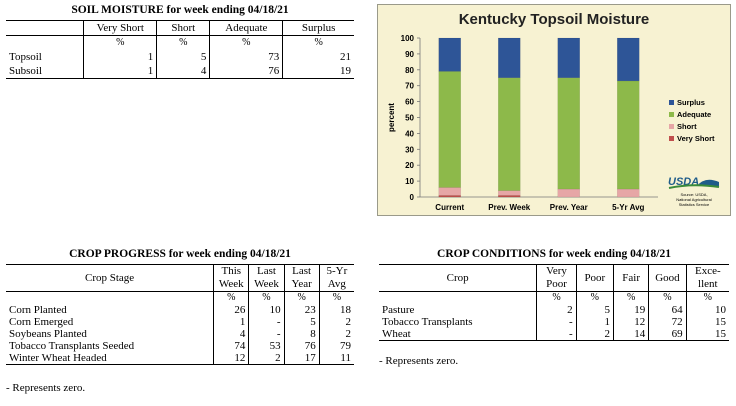 Image resolution: width=736 pixels, height=406 pixels. What do you see at coordinates (231, 310) in the screenshot?
I see `table-cell: 26` at bounding box center [231, 310].